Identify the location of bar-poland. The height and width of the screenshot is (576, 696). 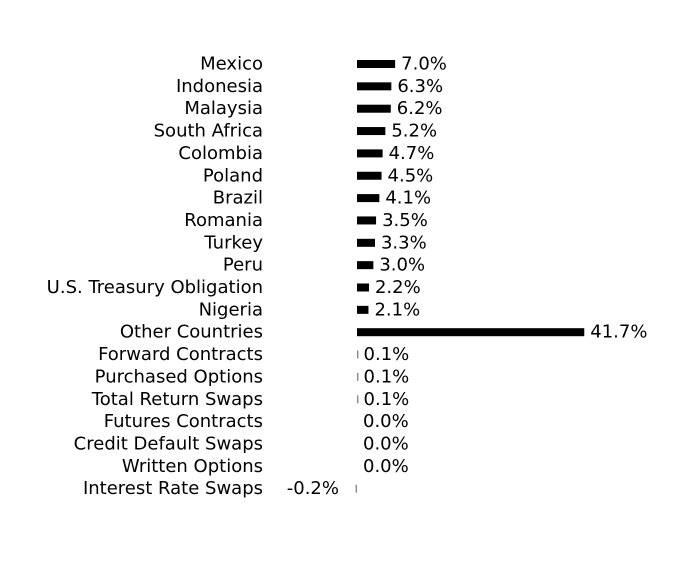
(369, 175).